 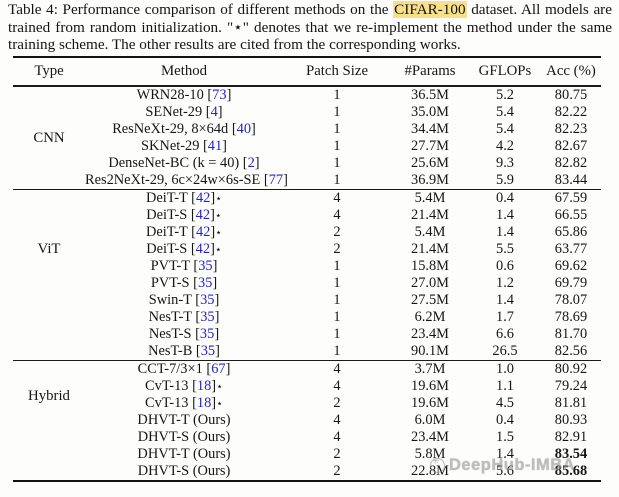 What do you see at coordinates (307, 454) in the screenshot?
I see `table-row: DHVT-T (Ours) 2 5.8M 1.4 83.54` at bounding box center [307, 454].